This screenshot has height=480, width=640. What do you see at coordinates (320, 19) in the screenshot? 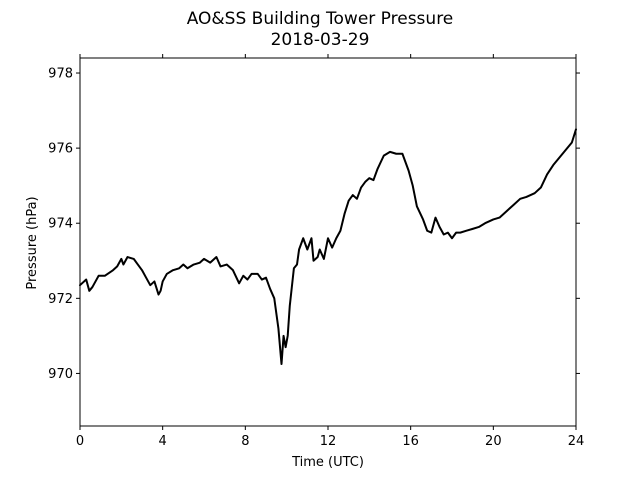
I see `chart-title: AO&SS Building Tower Pressure` at bounding box center [320, 19].